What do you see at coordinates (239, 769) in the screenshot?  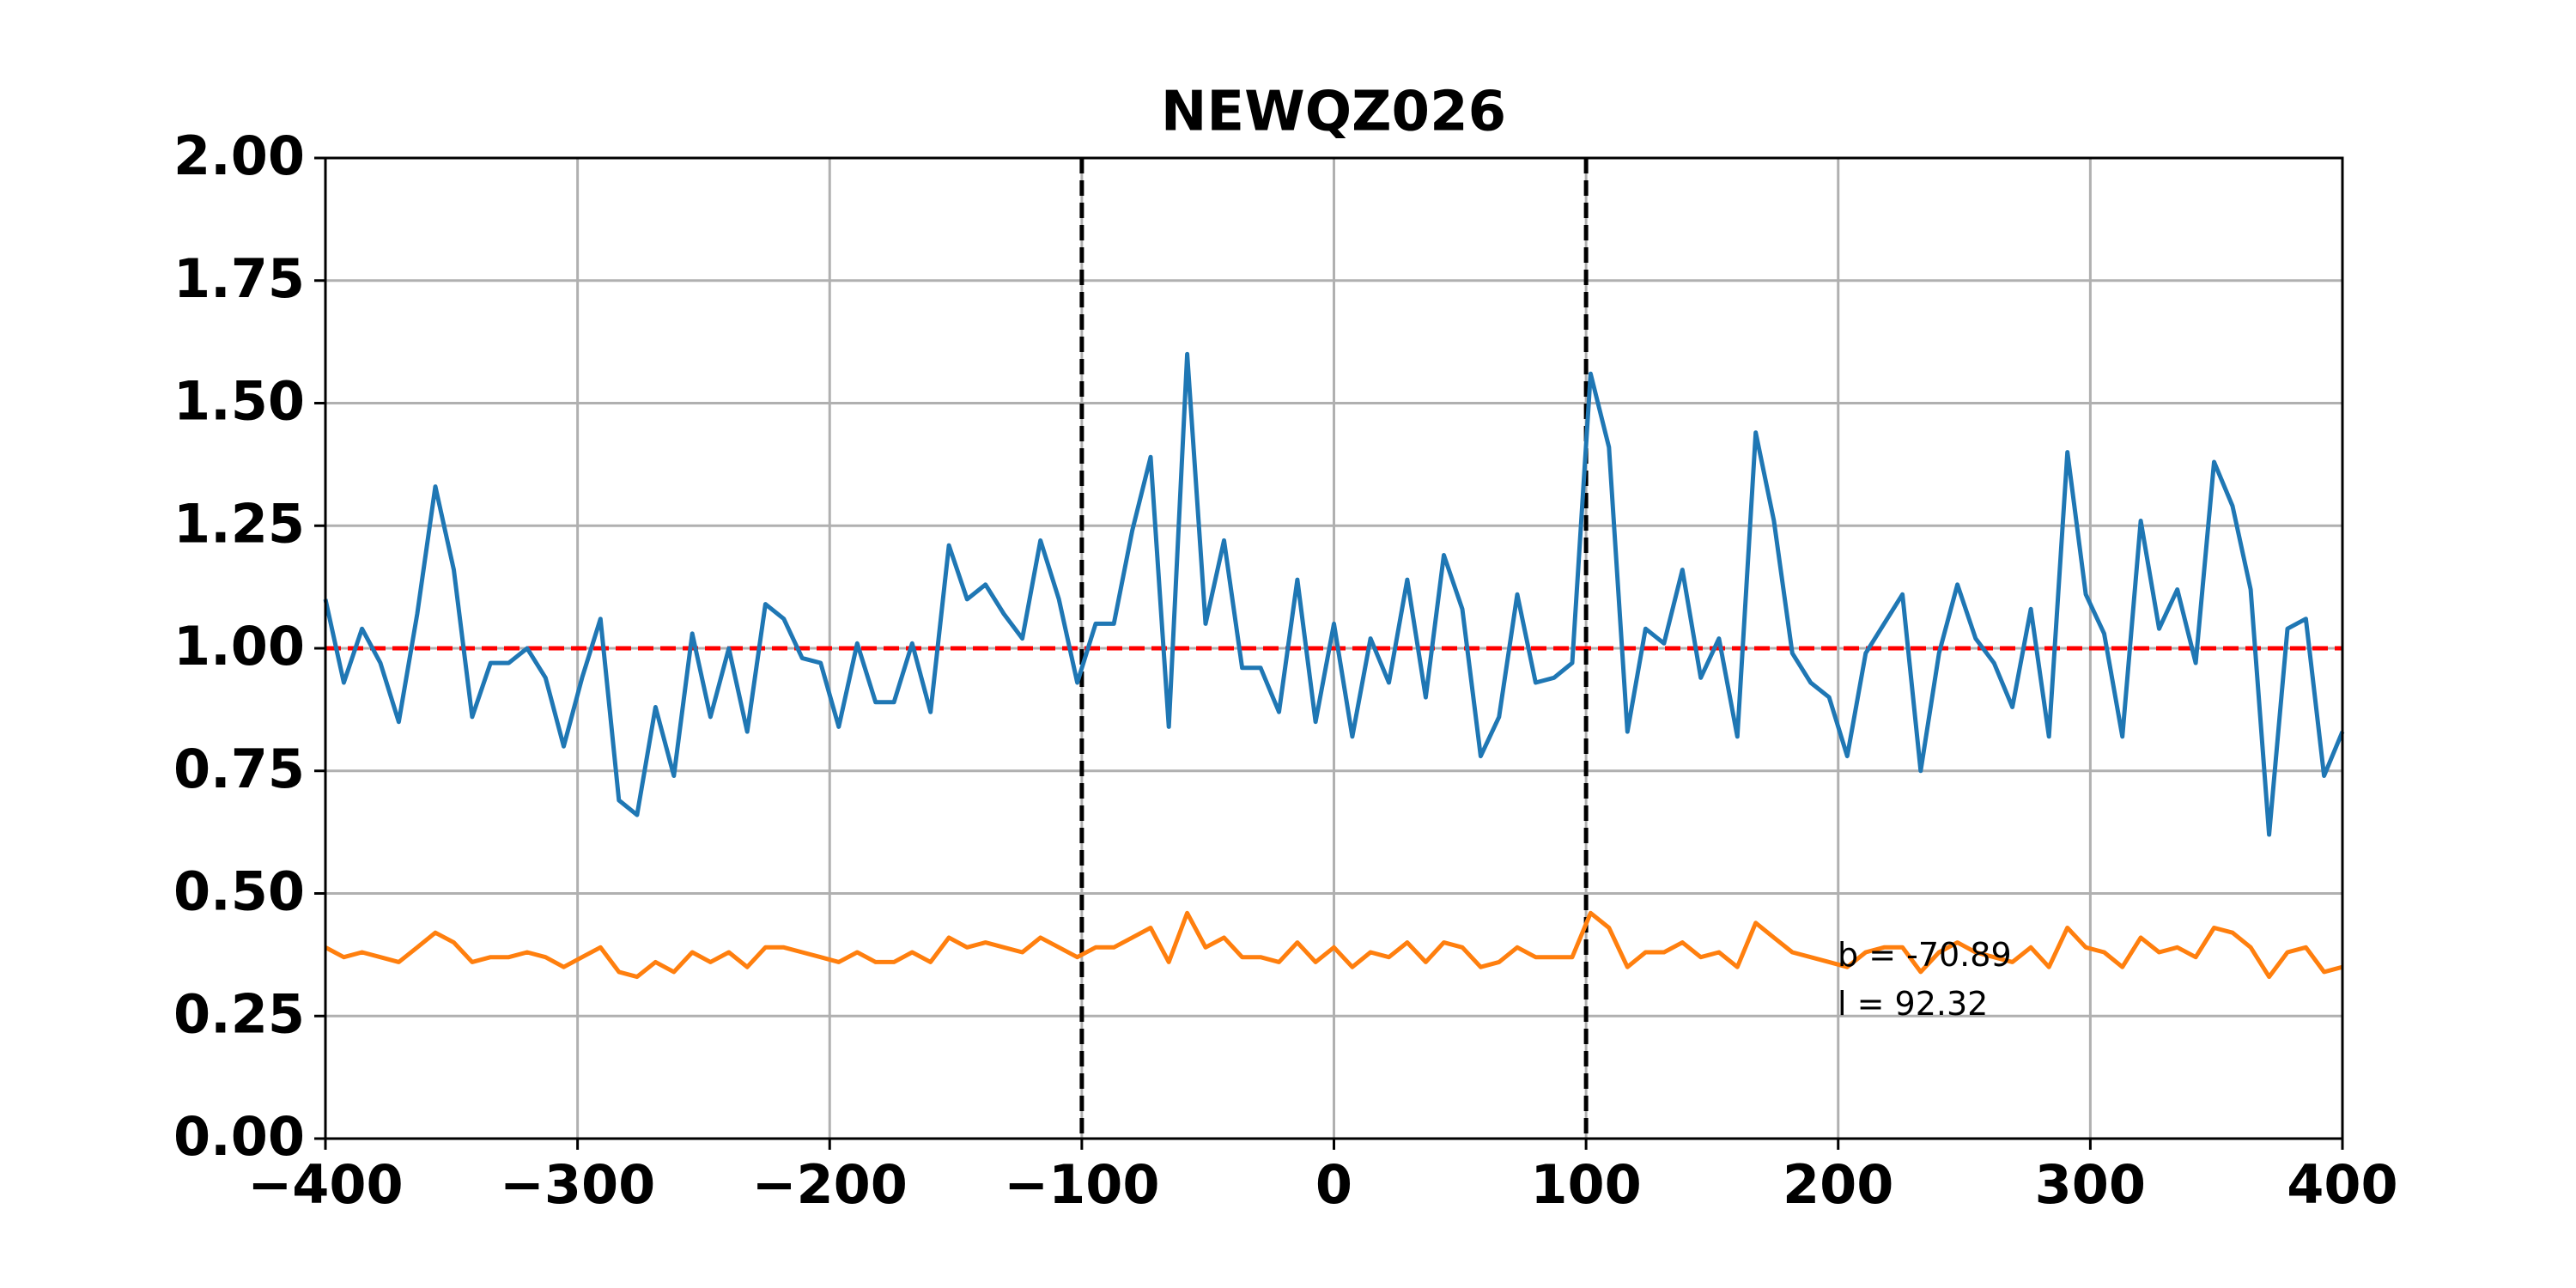 I see `y-tick-label: 0.75` at bounding box center [239, 769].